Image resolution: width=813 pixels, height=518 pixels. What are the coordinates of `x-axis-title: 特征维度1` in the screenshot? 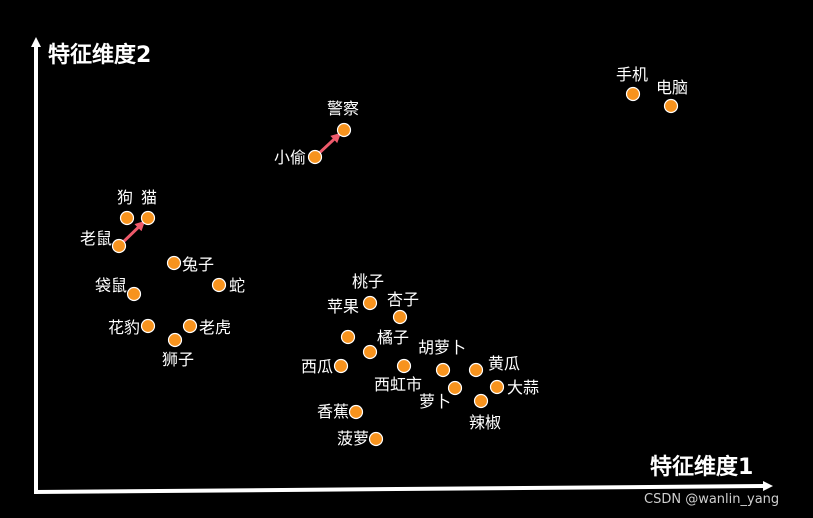 It's located at (701, 467).